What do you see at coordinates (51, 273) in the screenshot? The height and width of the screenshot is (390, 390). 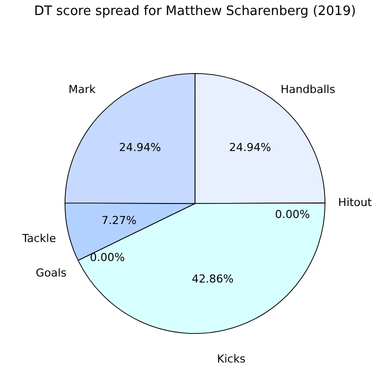 I see `category-label: Goals` at bounding box center [51, 273].